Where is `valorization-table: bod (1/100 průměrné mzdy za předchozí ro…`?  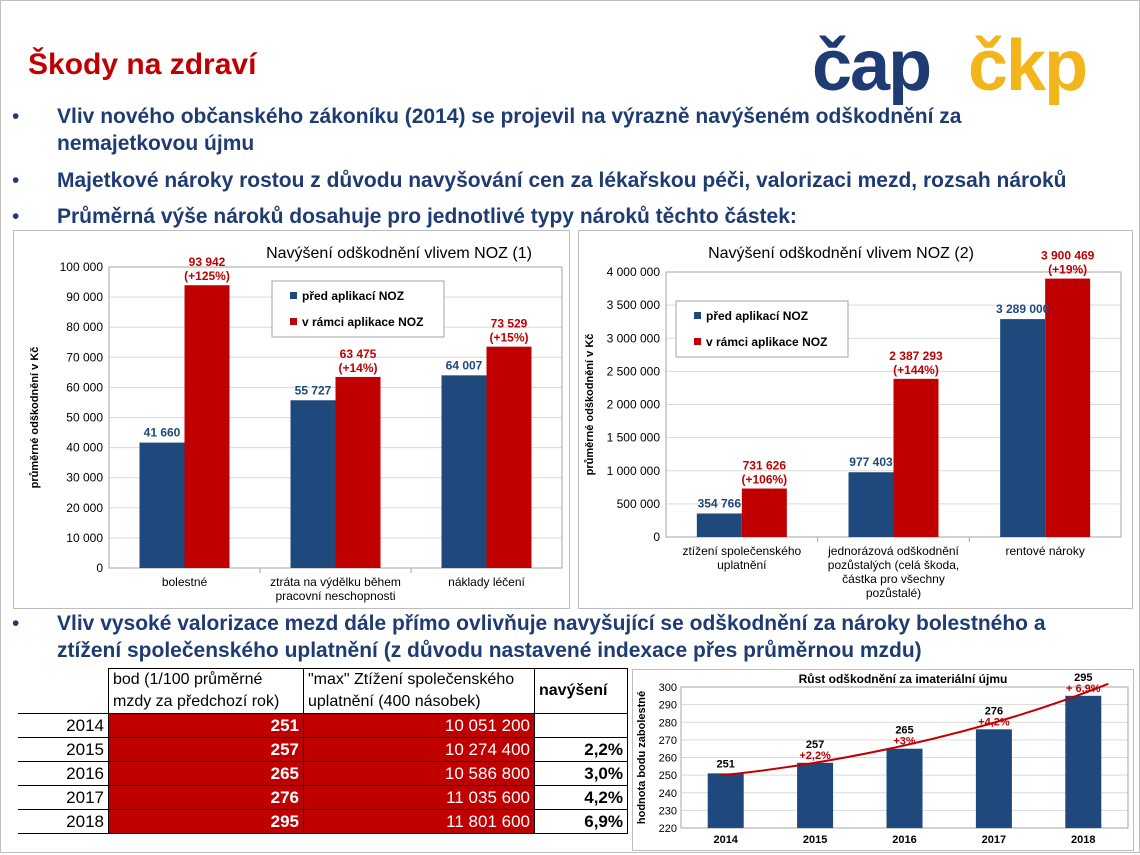 valorization-table: bod (1/100 průměrné mzdy za předchozí ro… is located at coordinates (323, 751).